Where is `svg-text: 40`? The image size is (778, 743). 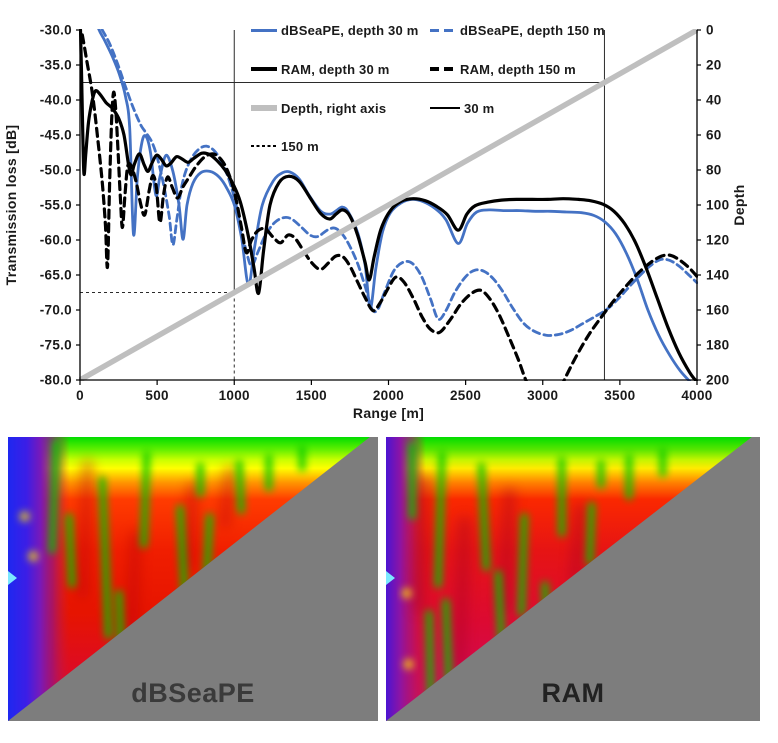 svg-text: 40 is located at coordinates (714, 100).